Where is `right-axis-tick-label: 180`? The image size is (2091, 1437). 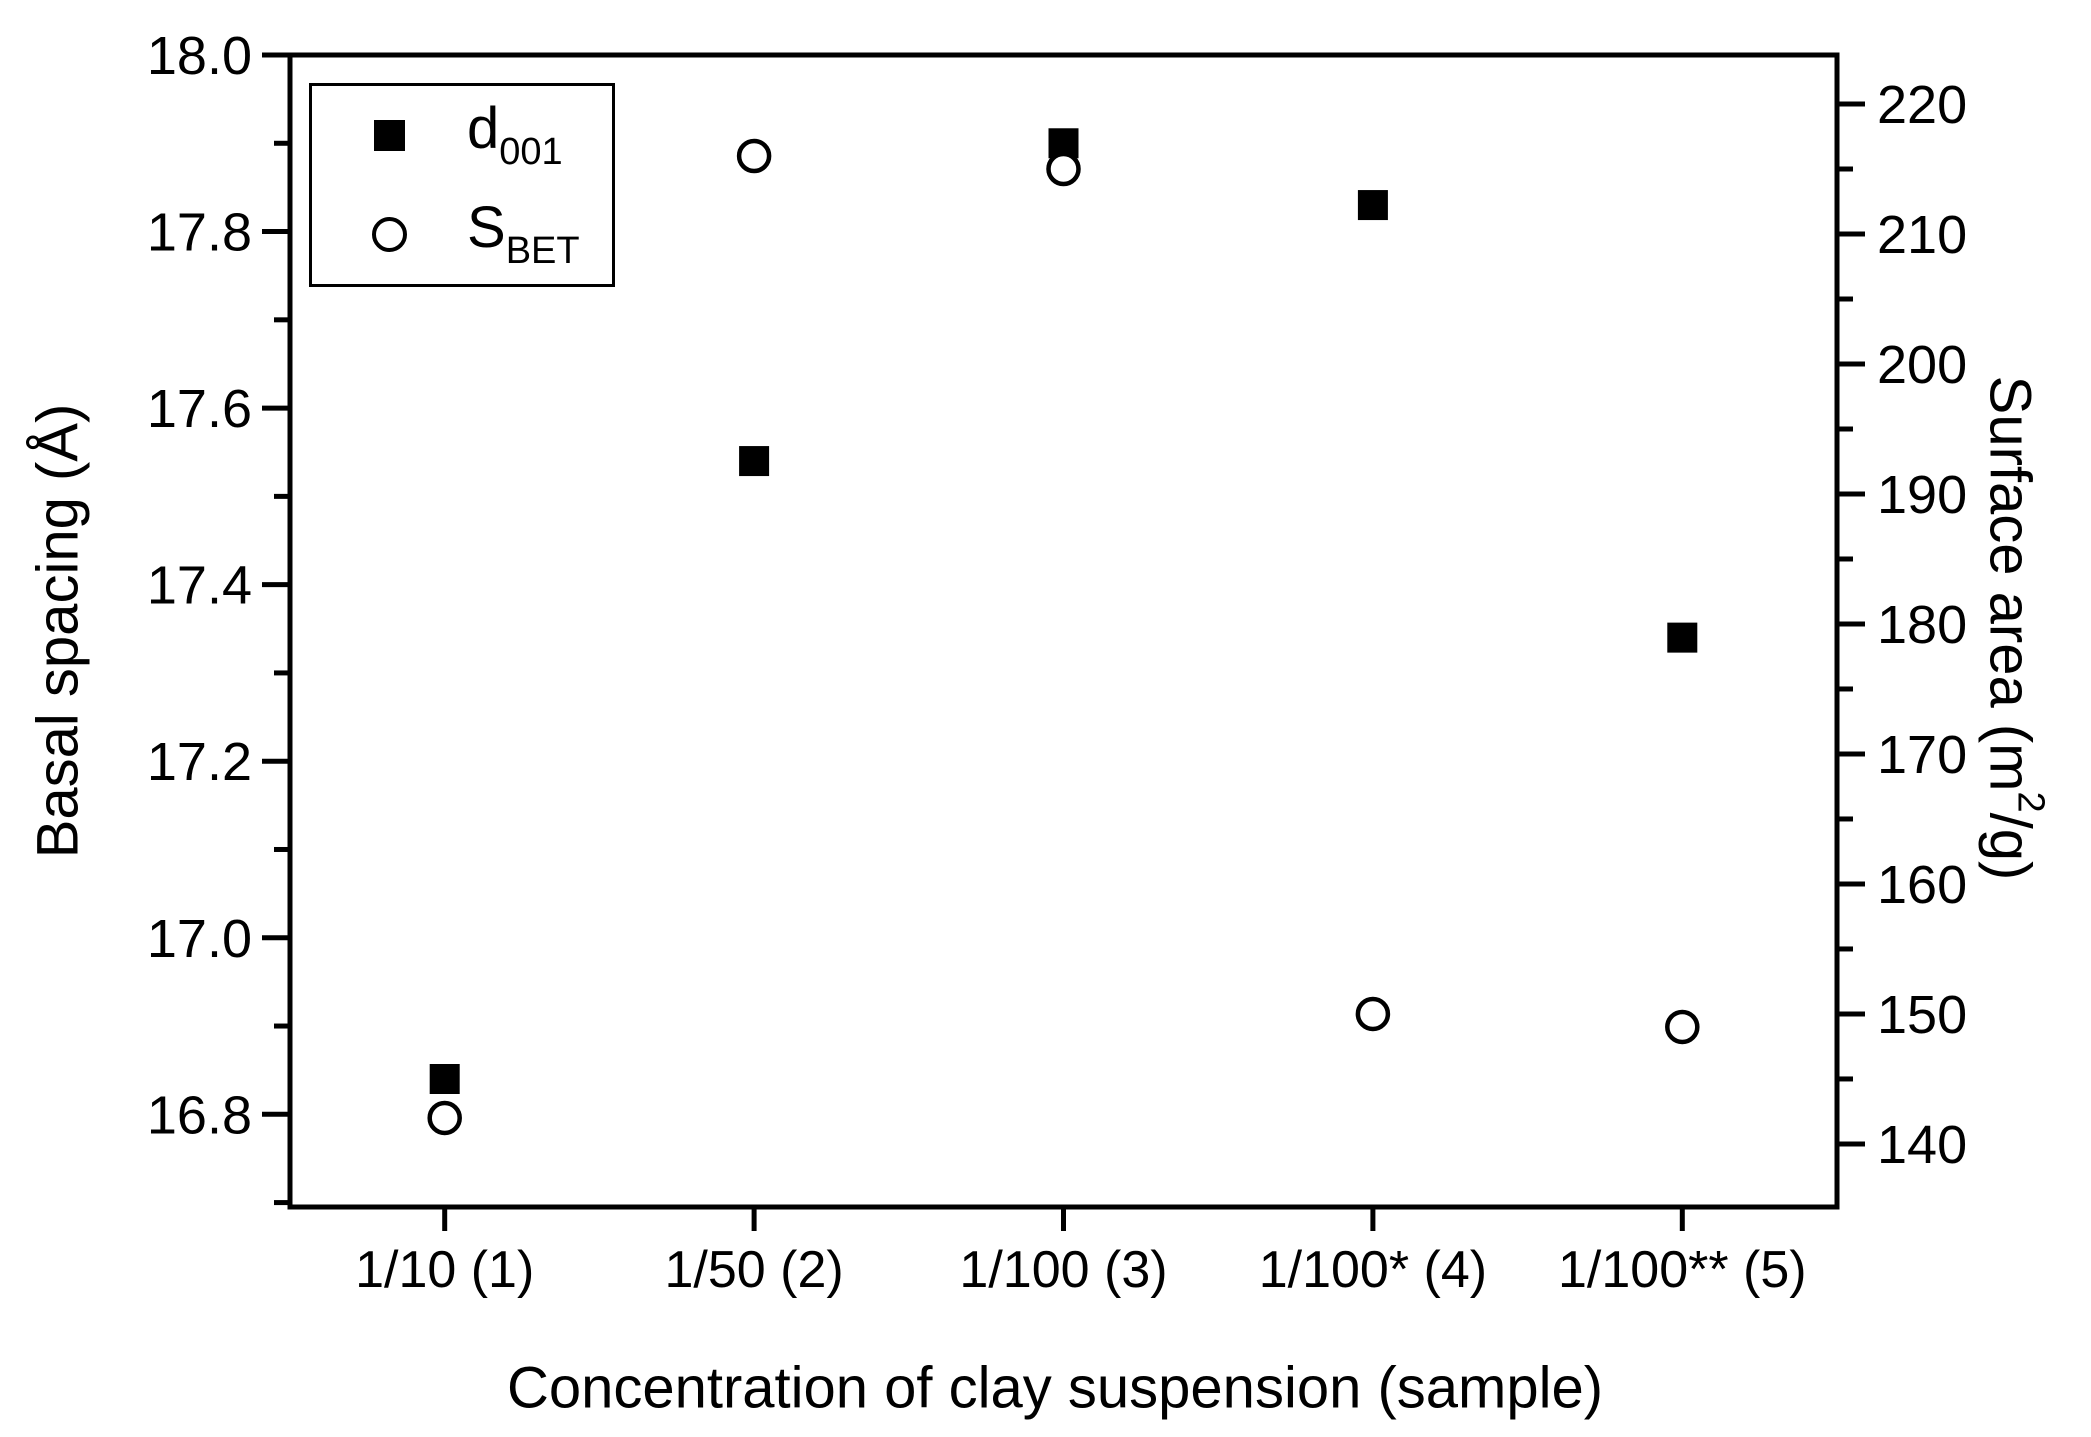 right-axis-tick-label: 180 is located at coordinates (1922, 625).